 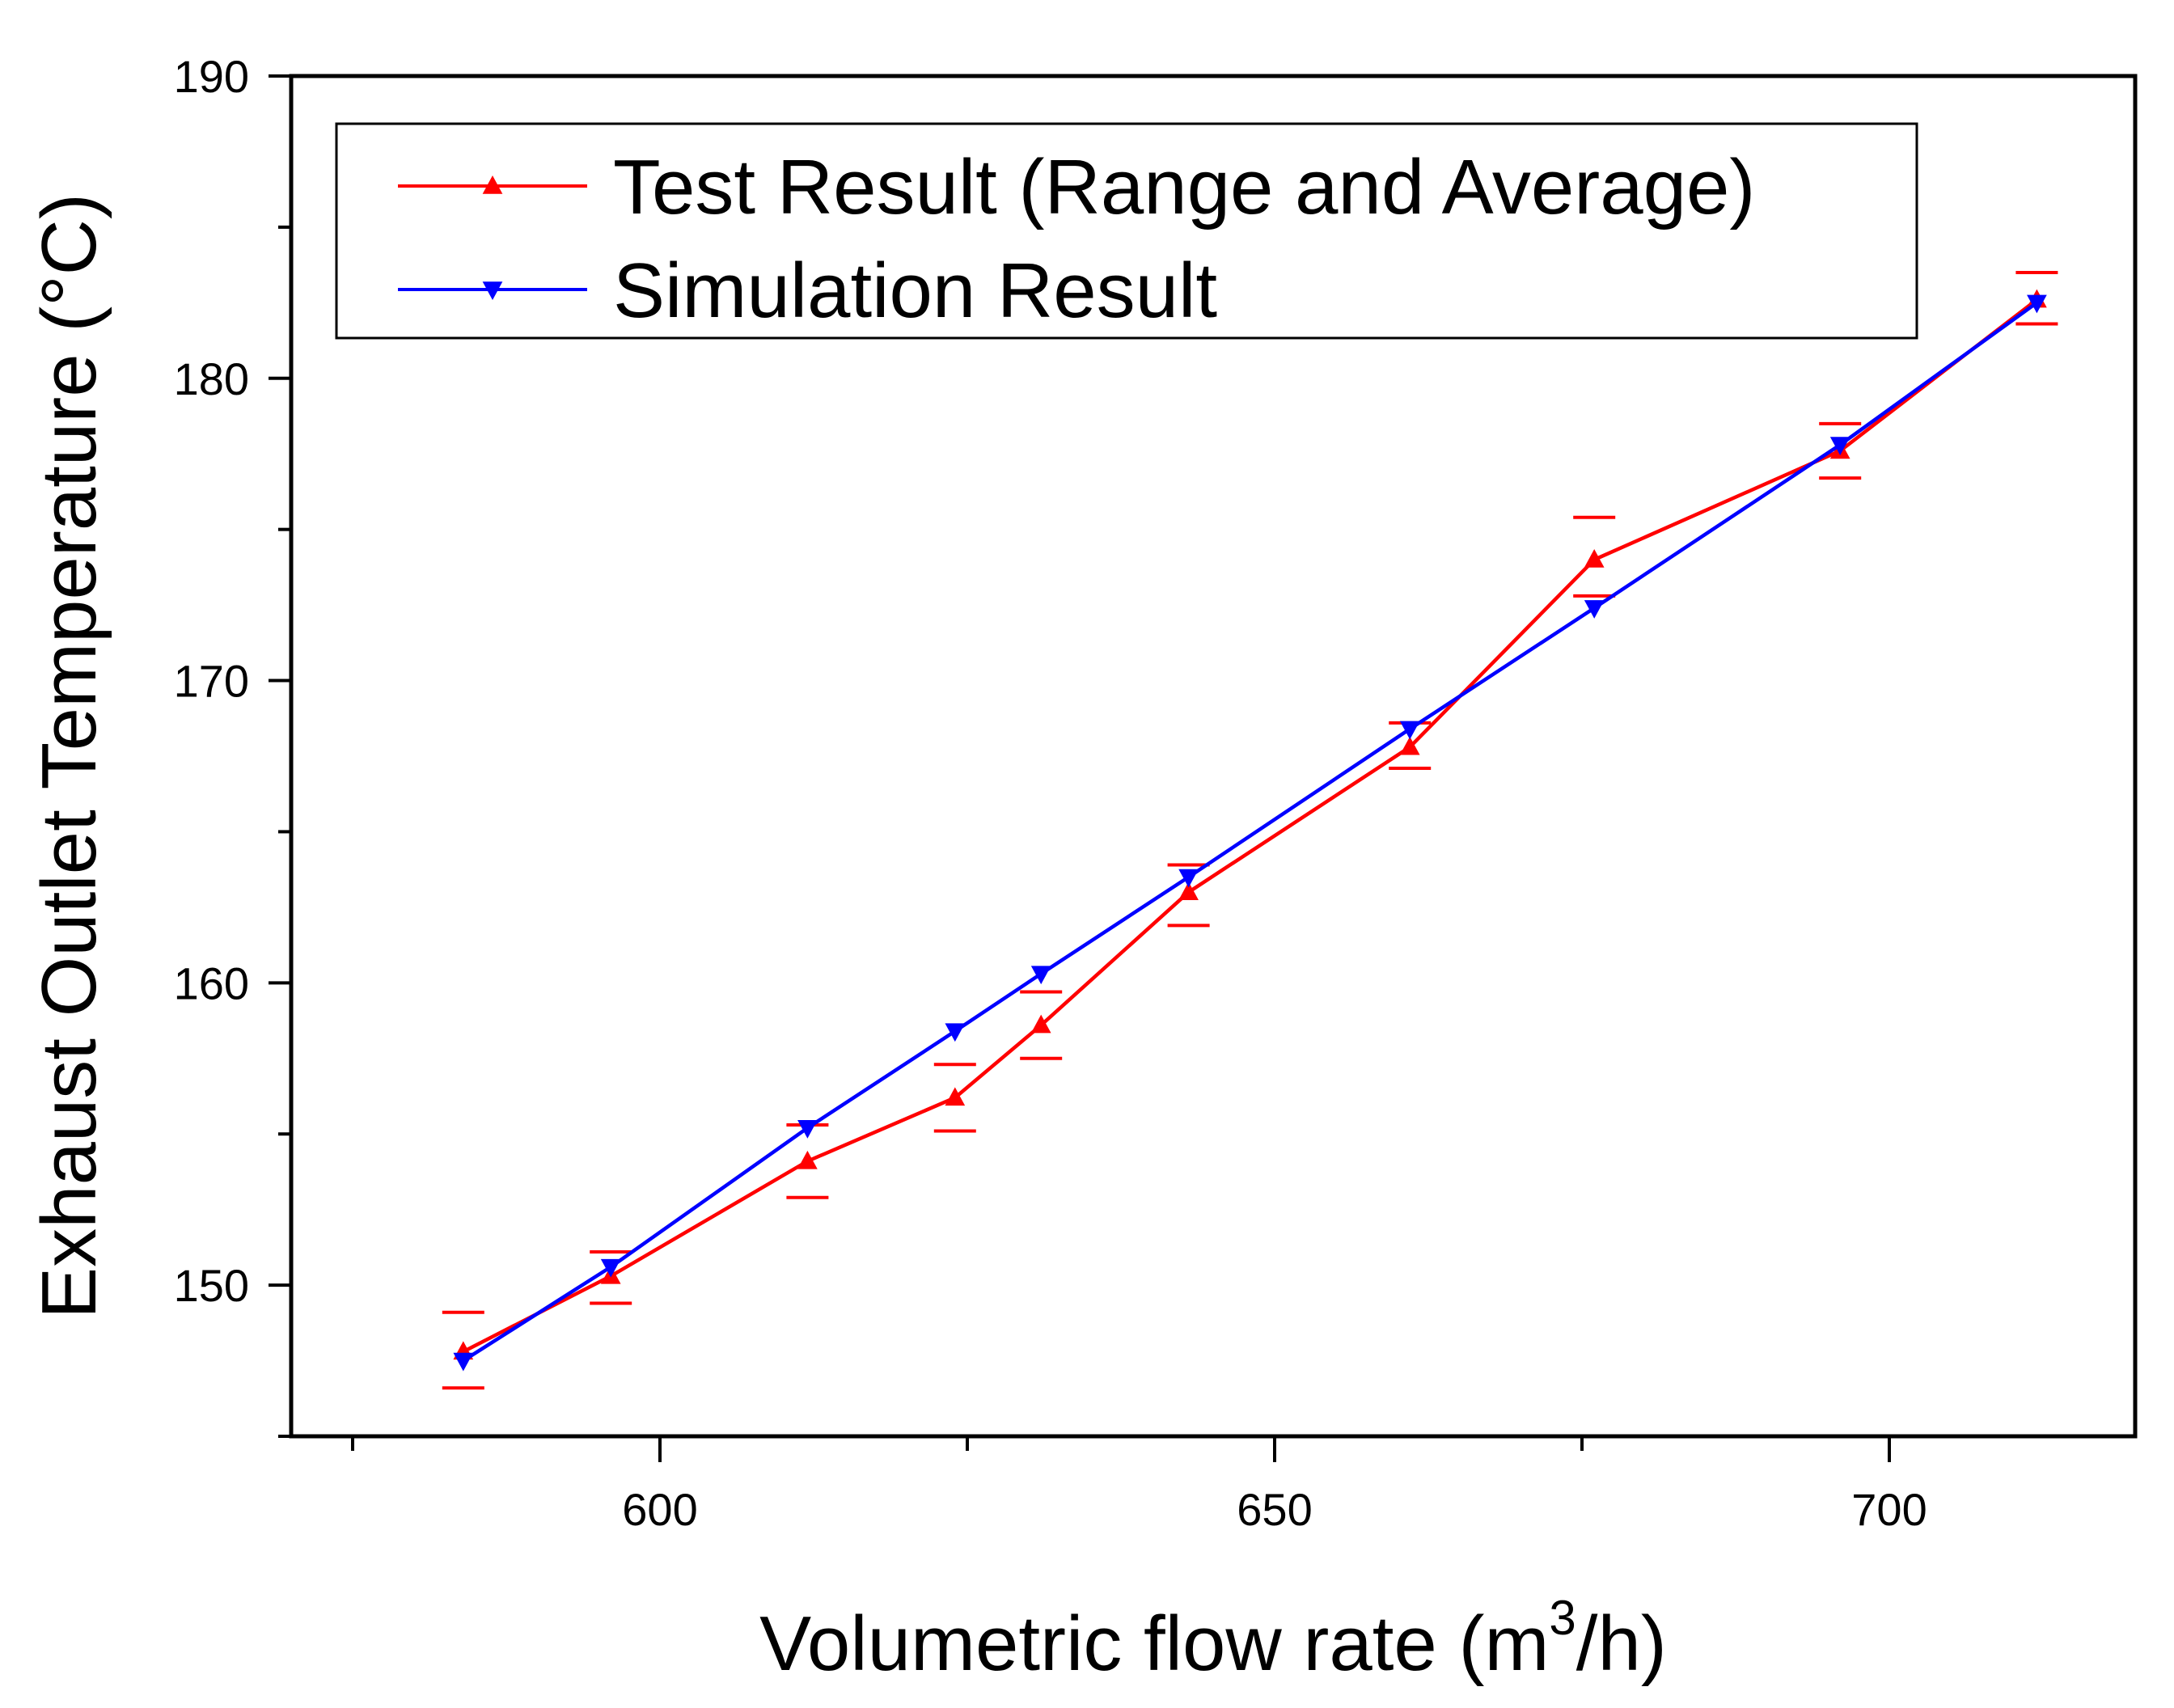 I want to click on x-axis-title-superscript: 3, so click(x=1562, y=1618).